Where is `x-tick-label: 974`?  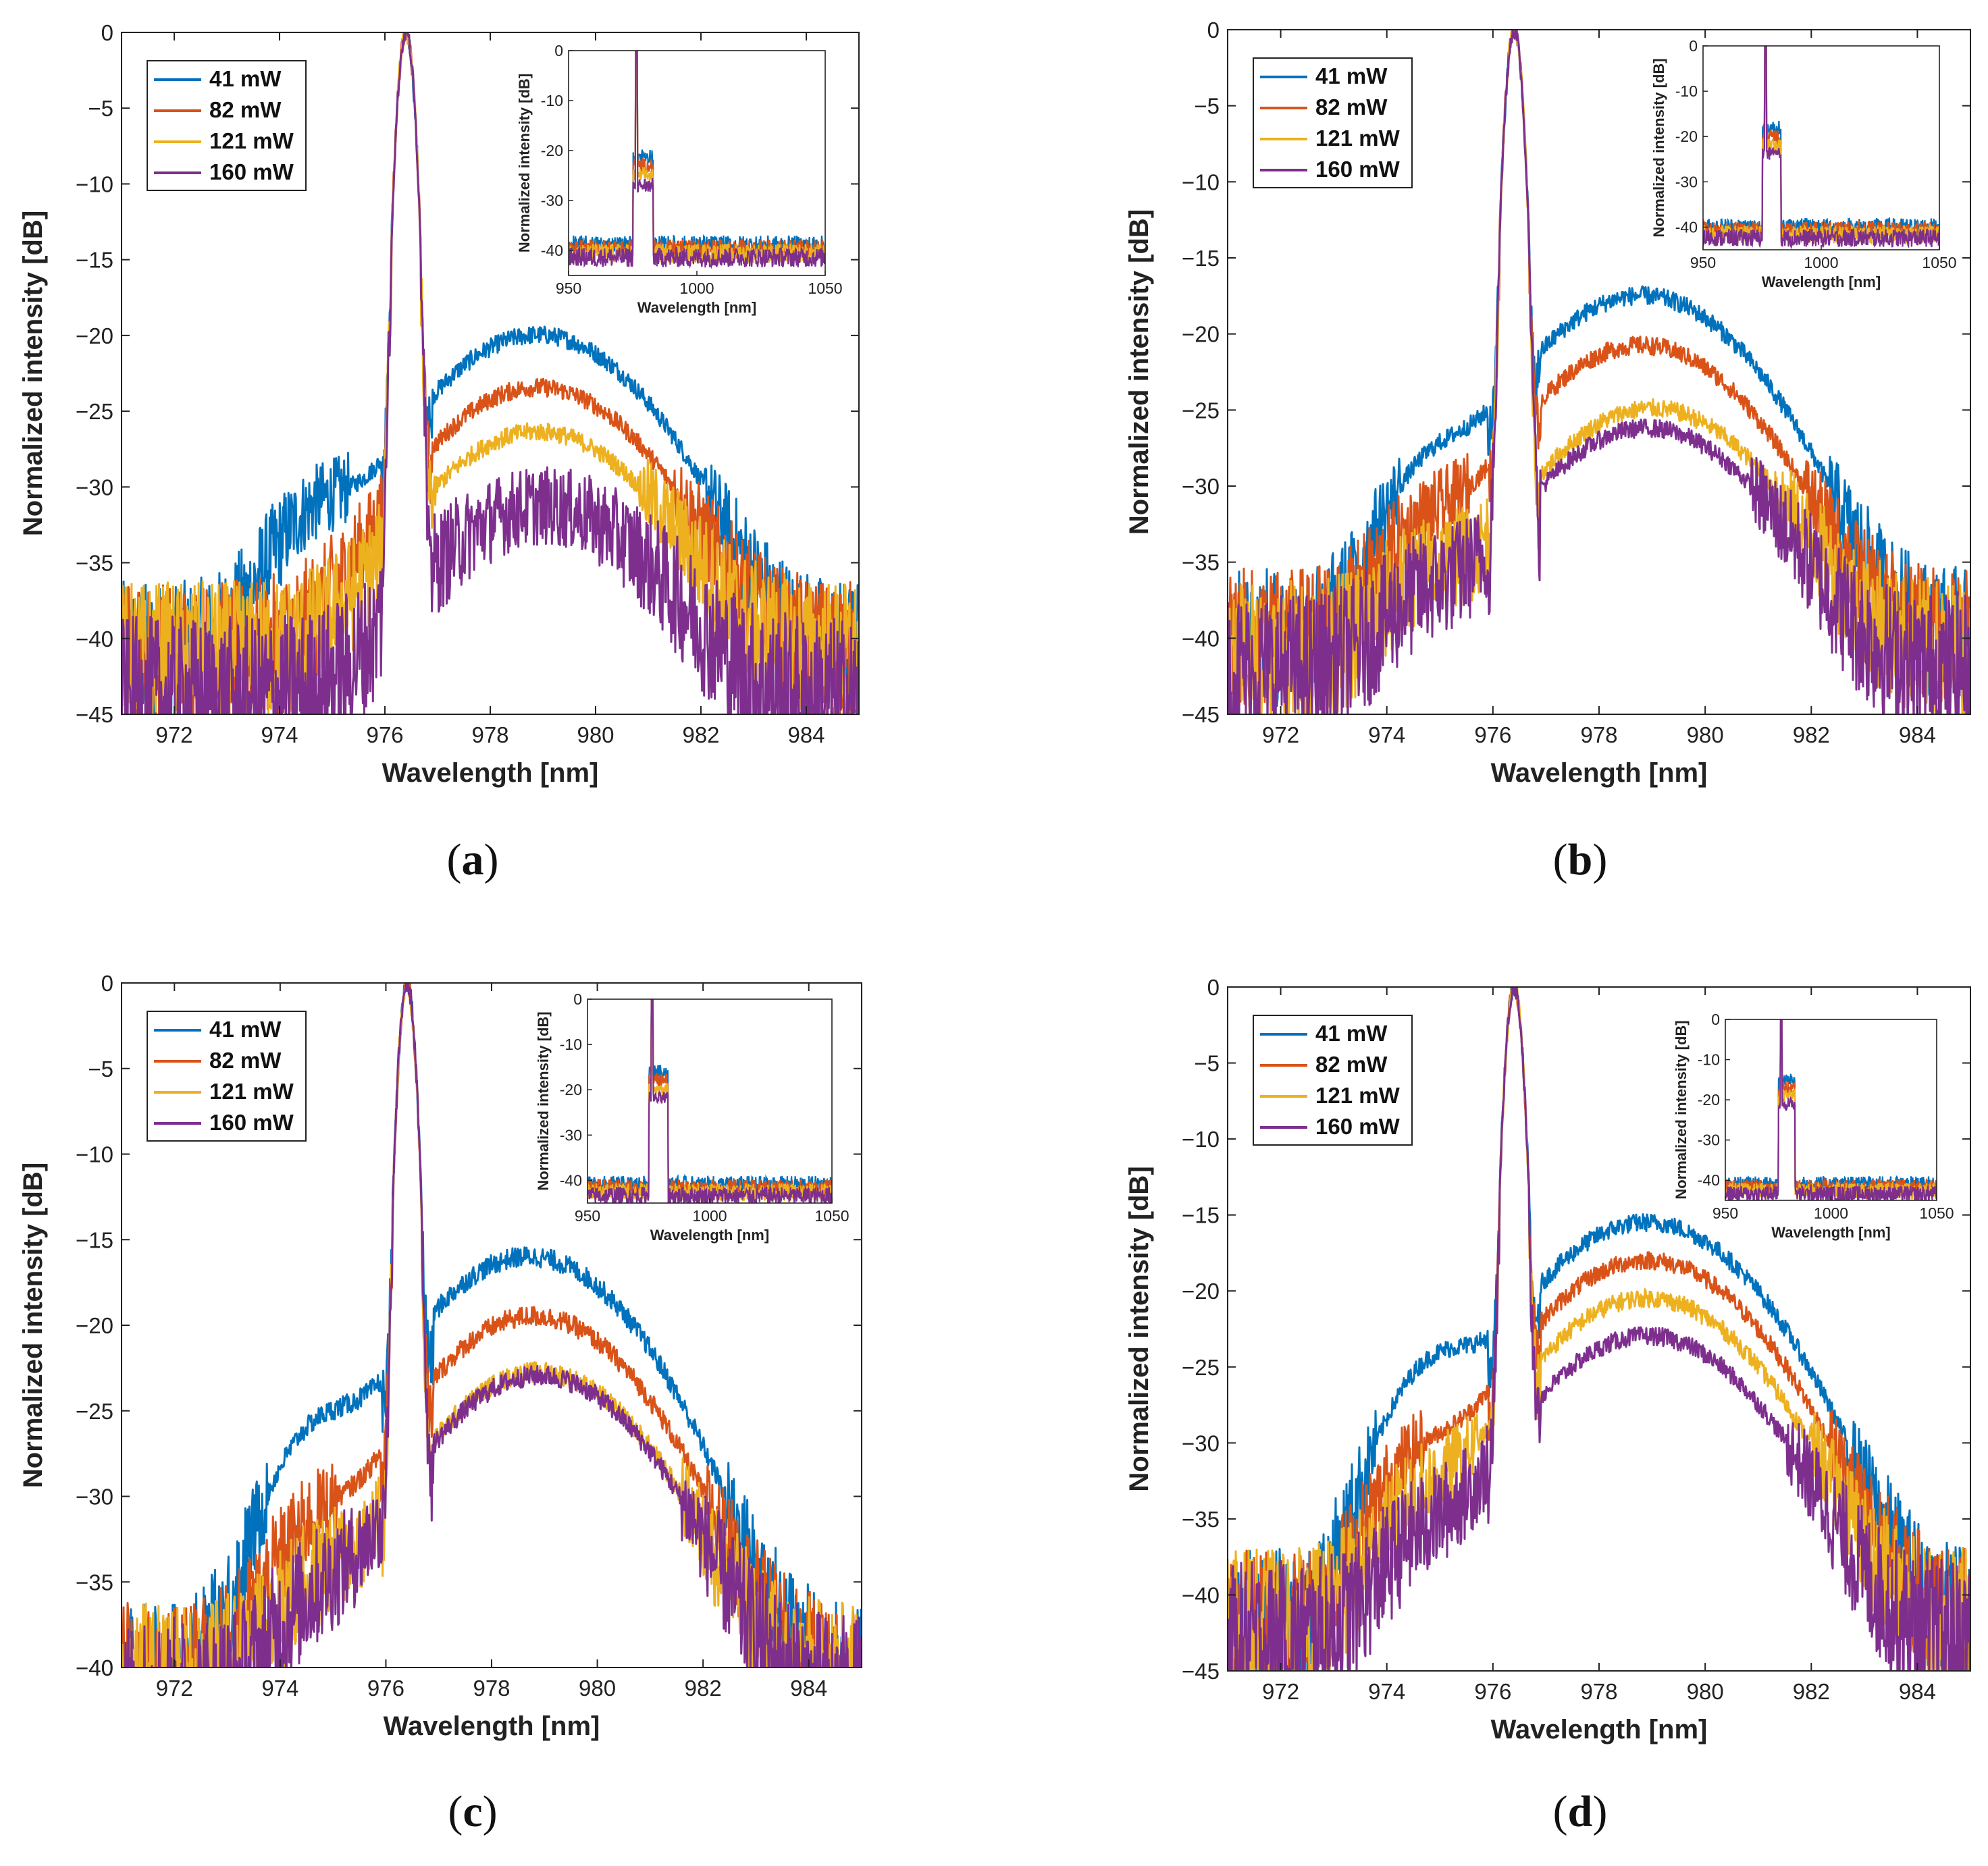
x-tick-label: 974 is located at coordinates (1386, 1691).